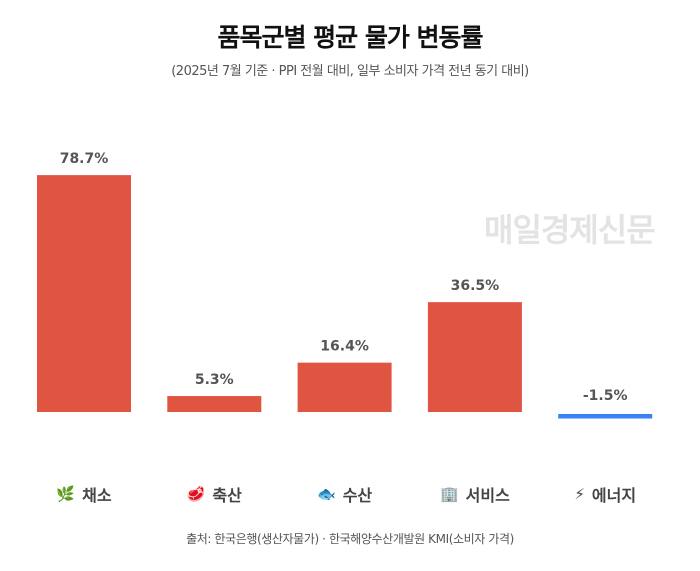  Describe the element at coordinates (487, 495) in the screenshot. I see `category-text: 서비스` at that location.